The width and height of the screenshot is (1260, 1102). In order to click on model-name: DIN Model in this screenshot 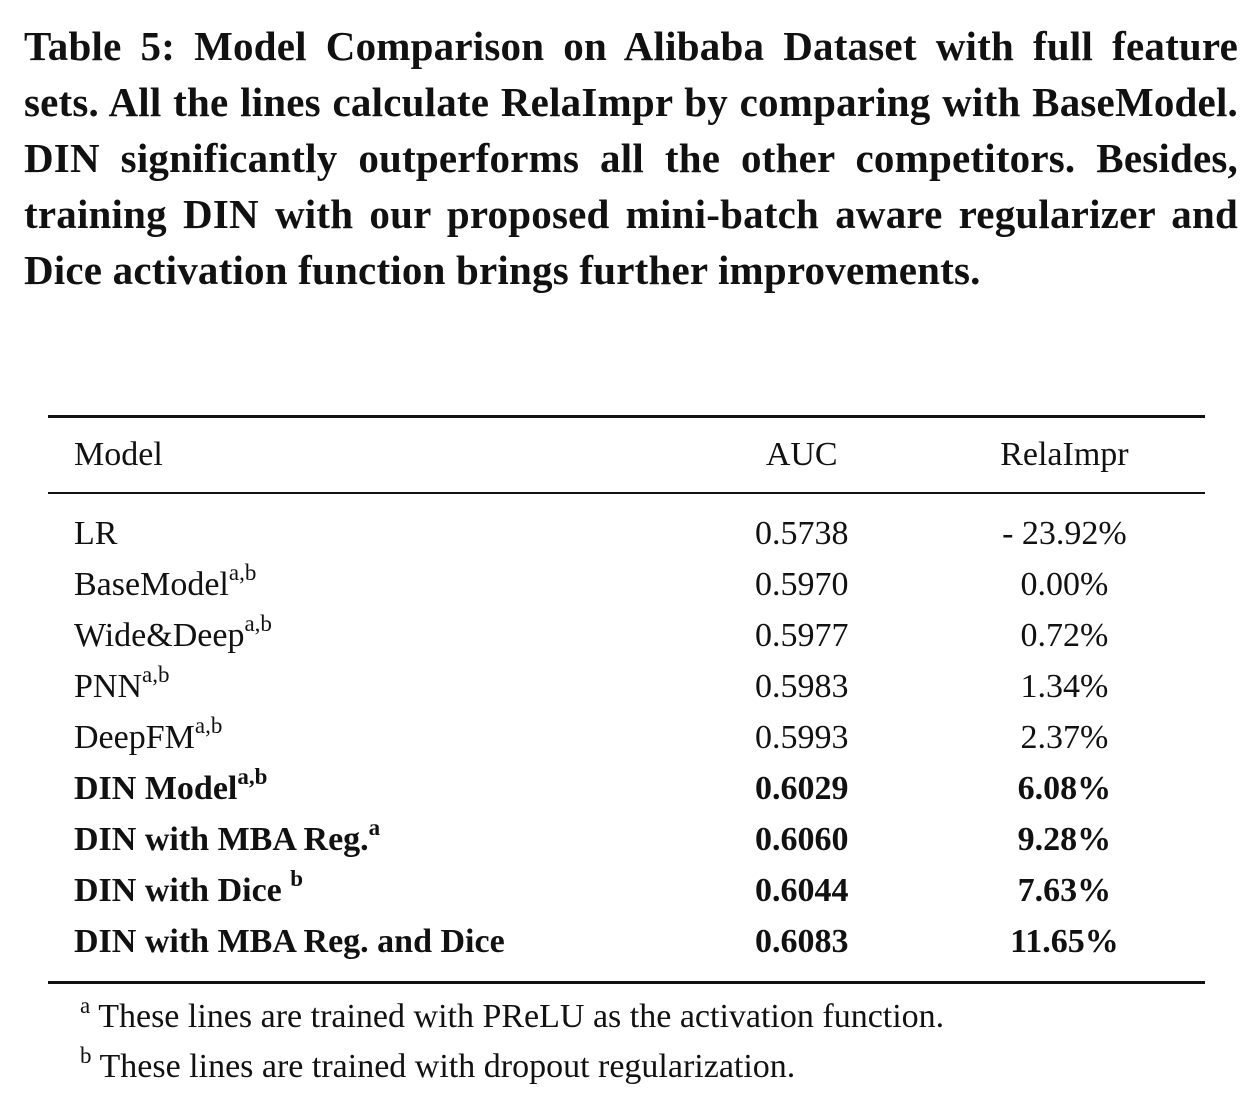, I will do `click(156, 788)`.